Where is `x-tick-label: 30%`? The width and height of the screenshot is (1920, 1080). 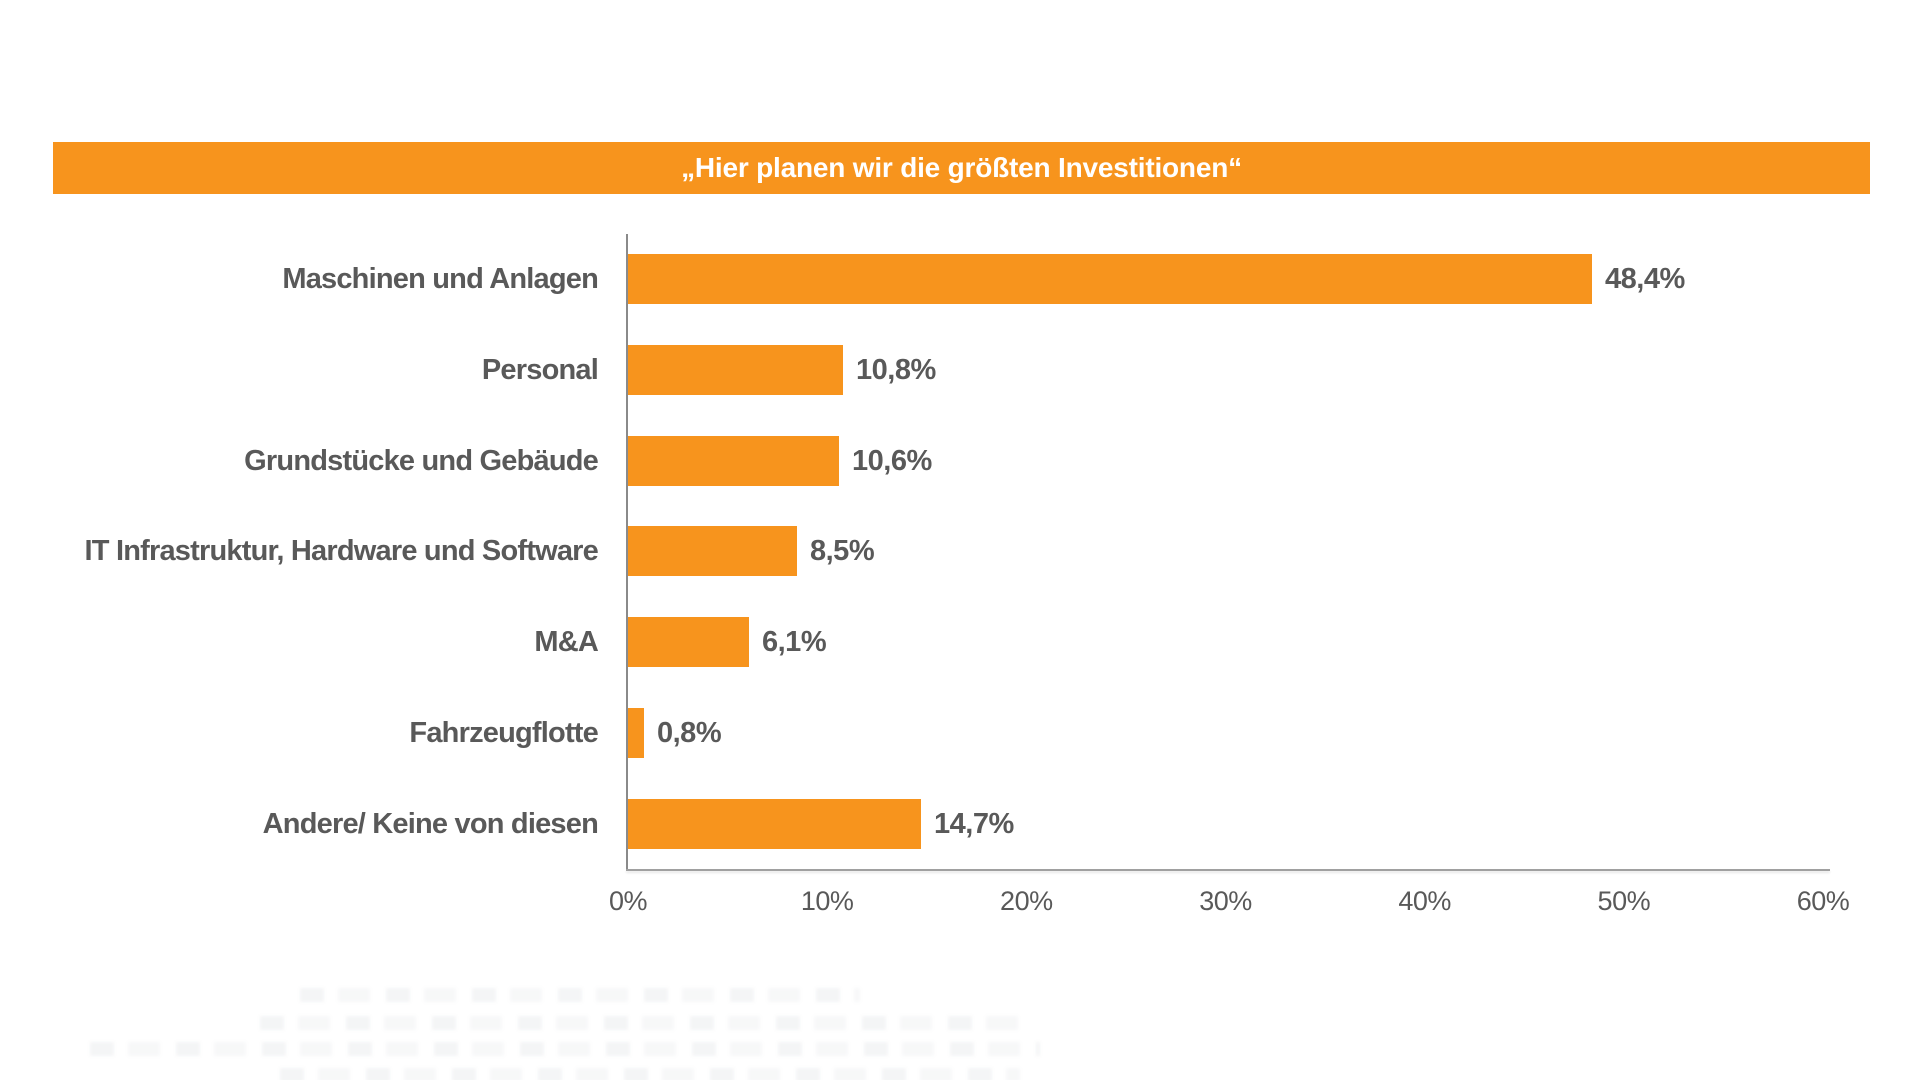
x-tick-label: 30% is located at coordinates (1225, 901).